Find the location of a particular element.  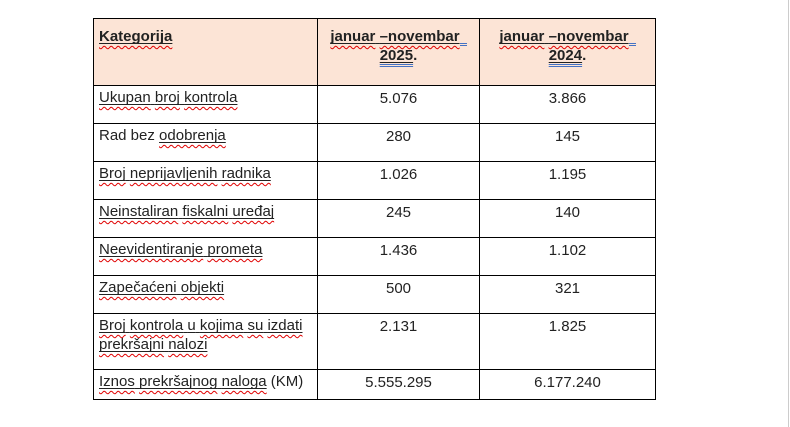

grammar-flagged-word: 2025 is located at coordinates (396, 55).